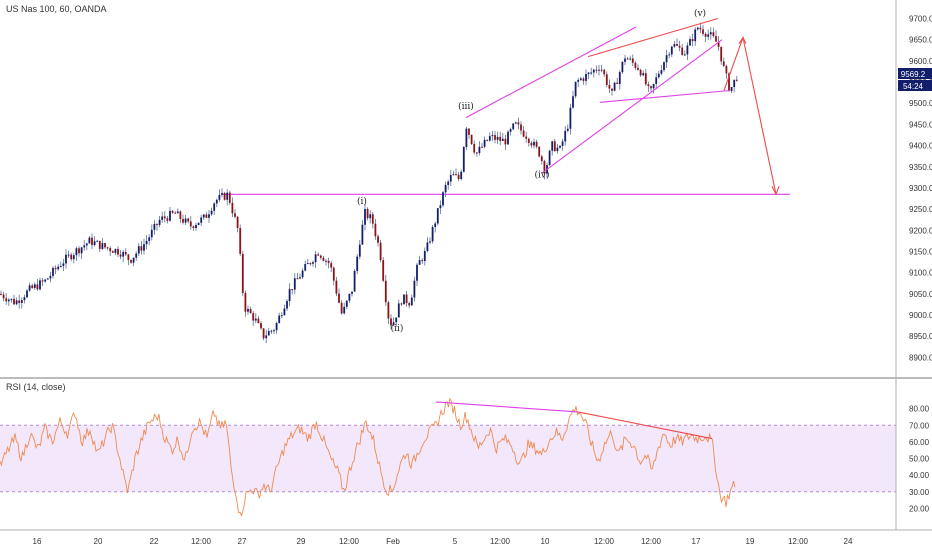 Image resolution: width=932 pixels, height=550 pixels. What do you see at coordinates (920, 209) in the screenshot?
I see `price-tick-label: 9250.0` at bounding box center [920, 209].